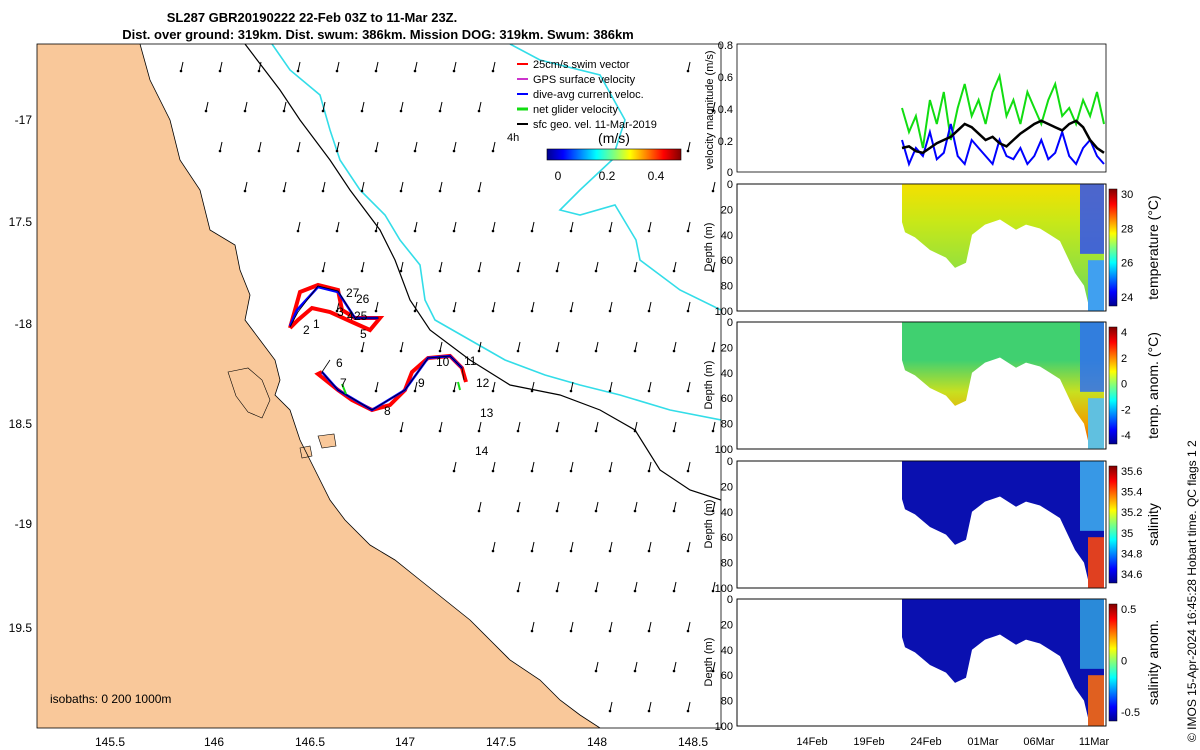  Describe the element at coordinates (487, 413) in the screenshot. I see `day-label-13: 13` at that location.